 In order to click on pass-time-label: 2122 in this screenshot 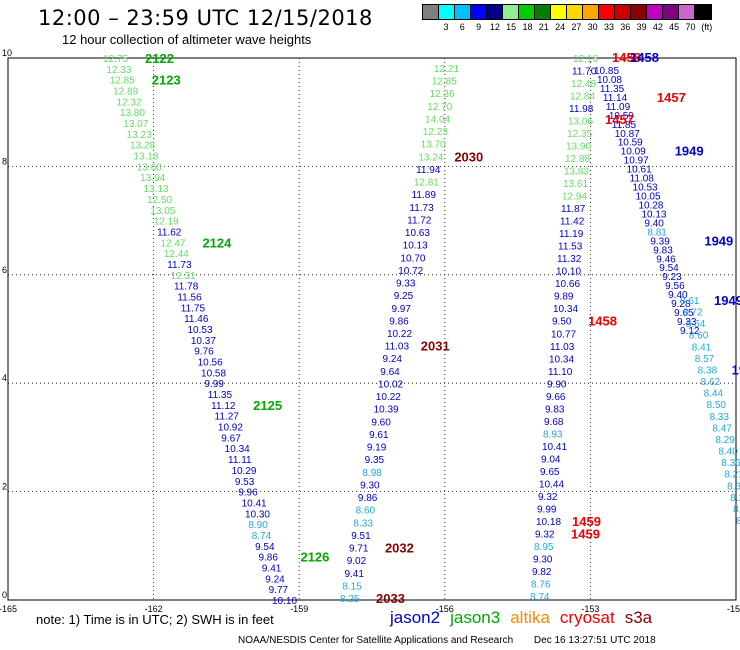, I will do `click(159, 58)`.